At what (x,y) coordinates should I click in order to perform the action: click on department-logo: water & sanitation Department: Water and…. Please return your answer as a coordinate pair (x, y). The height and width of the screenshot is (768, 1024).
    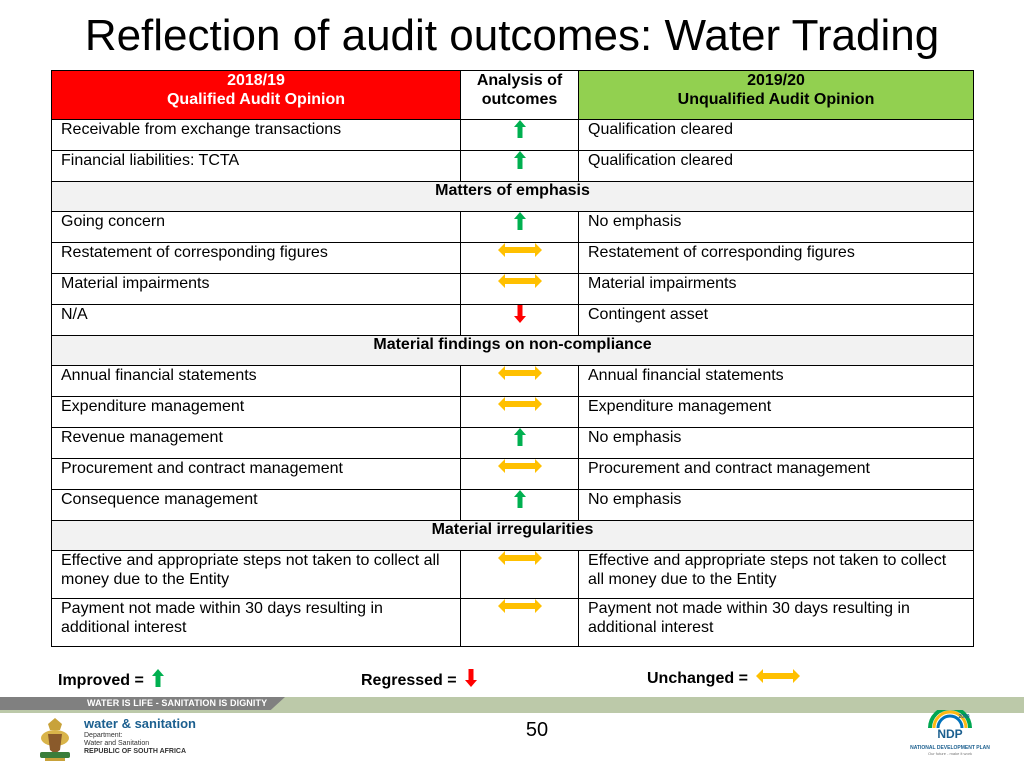
    Looking at the image, I should click on (116, 739).